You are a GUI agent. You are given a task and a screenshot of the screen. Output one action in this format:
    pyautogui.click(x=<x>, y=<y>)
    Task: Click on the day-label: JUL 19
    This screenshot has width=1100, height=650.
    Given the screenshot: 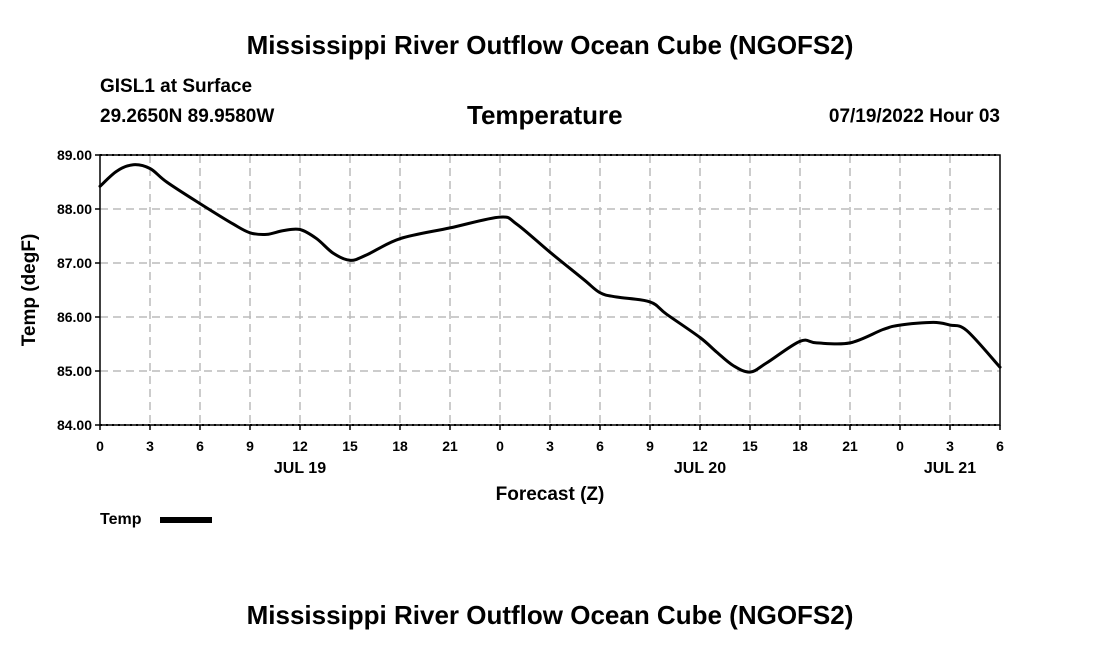 What is the action you would take?
    pyautogui.click(x=300, y=468)
    